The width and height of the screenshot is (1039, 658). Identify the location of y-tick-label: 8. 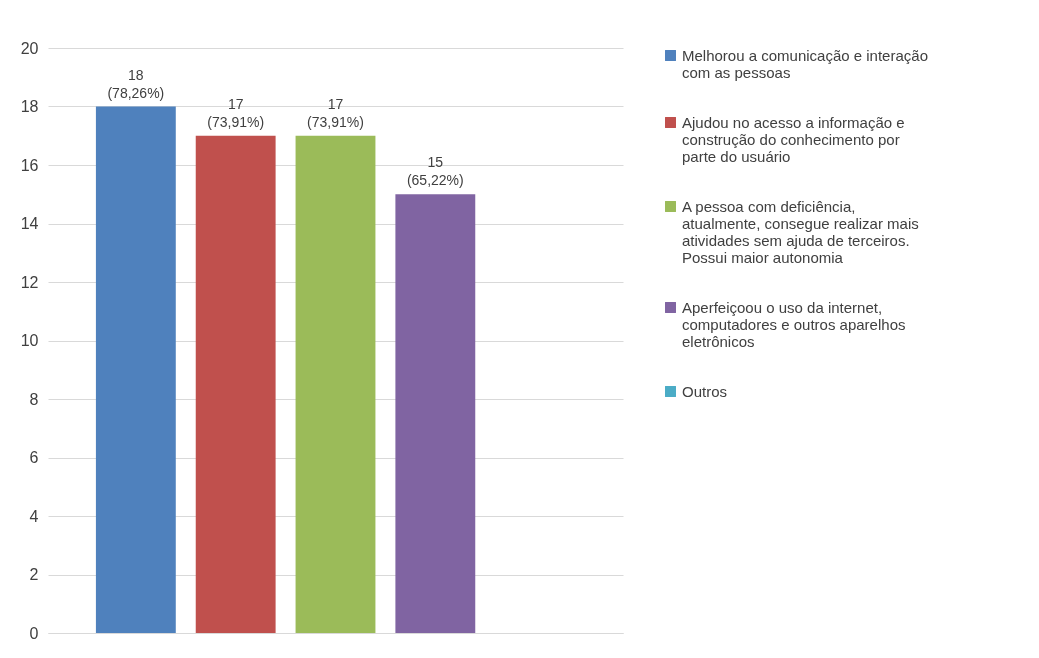
(34, 399).